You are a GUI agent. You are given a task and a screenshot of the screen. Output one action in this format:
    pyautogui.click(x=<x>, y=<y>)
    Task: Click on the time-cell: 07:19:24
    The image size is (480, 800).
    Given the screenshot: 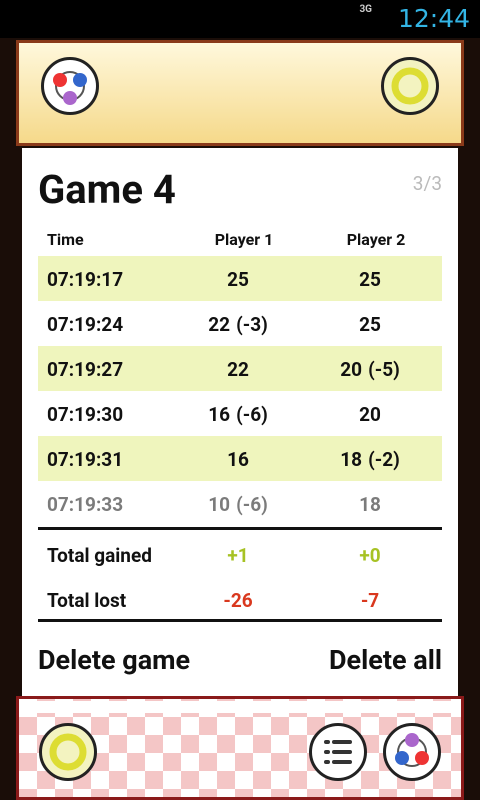 What is the action you would take?
    pyautogui.click(x=85, y=324)
    